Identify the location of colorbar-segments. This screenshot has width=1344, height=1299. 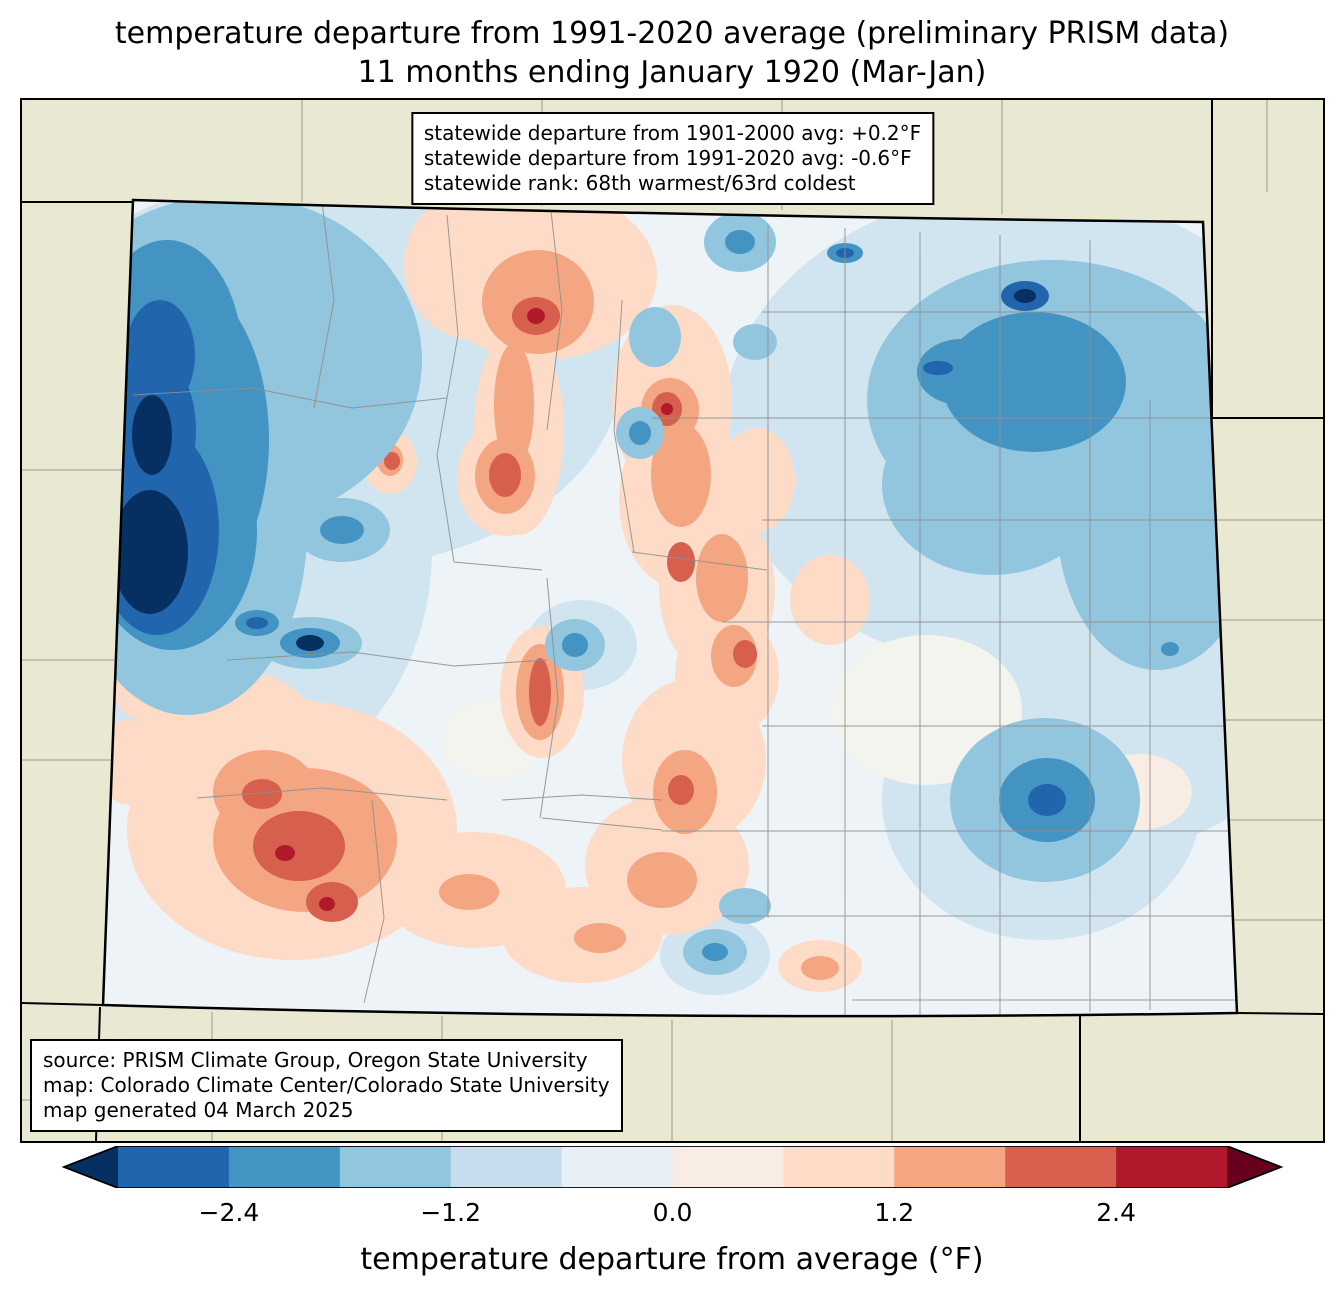
(673, 1167).